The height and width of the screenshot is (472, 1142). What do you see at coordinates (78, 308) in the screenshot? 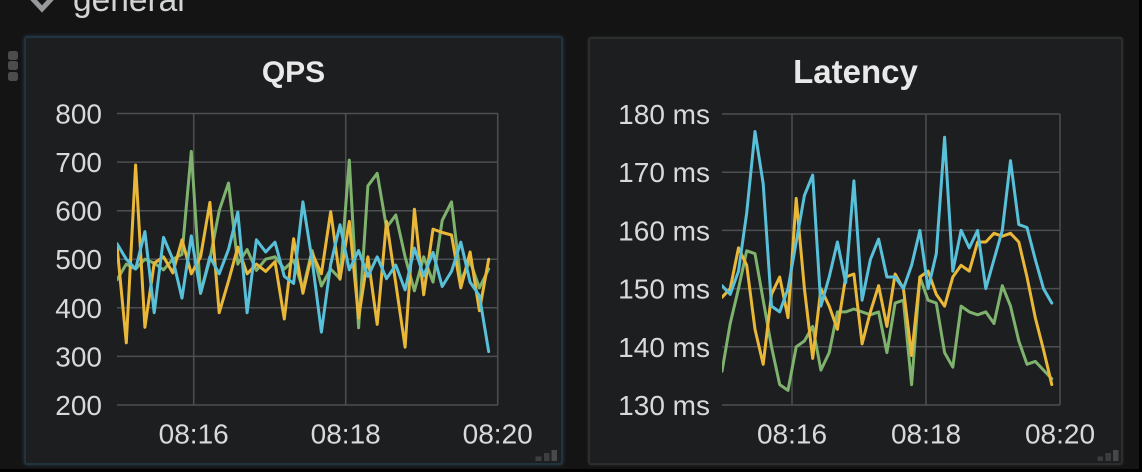
I see `svg-text: 400` at bounding box center [78, 308].